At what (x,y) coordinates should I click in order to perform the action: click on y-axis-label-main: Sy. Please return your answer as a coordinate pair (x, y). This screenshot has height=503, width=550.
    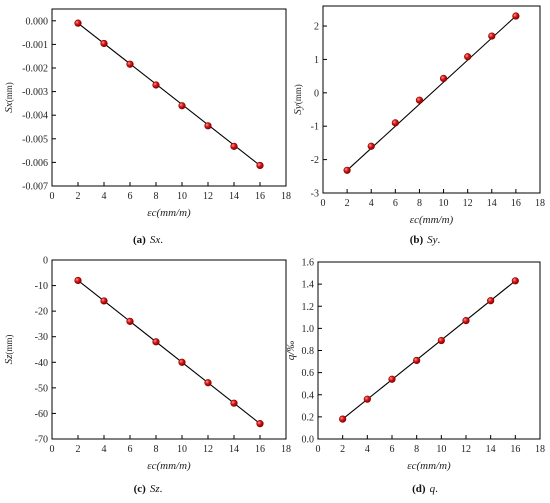
    Looking at the image, I should click on (298, 109).